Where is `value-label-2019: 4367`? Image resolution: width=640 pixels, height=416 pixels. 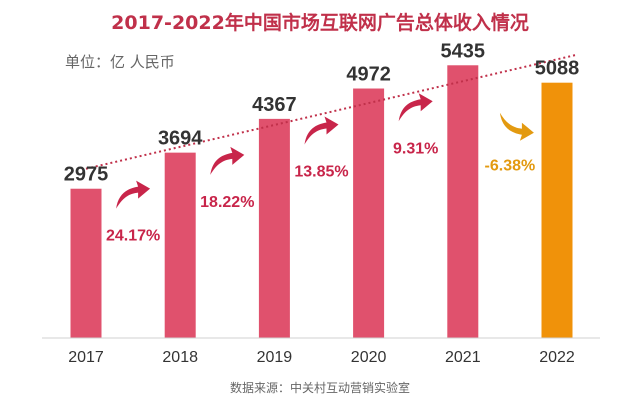 value-label-2019: 4367 is located at coordinates (274, 105).